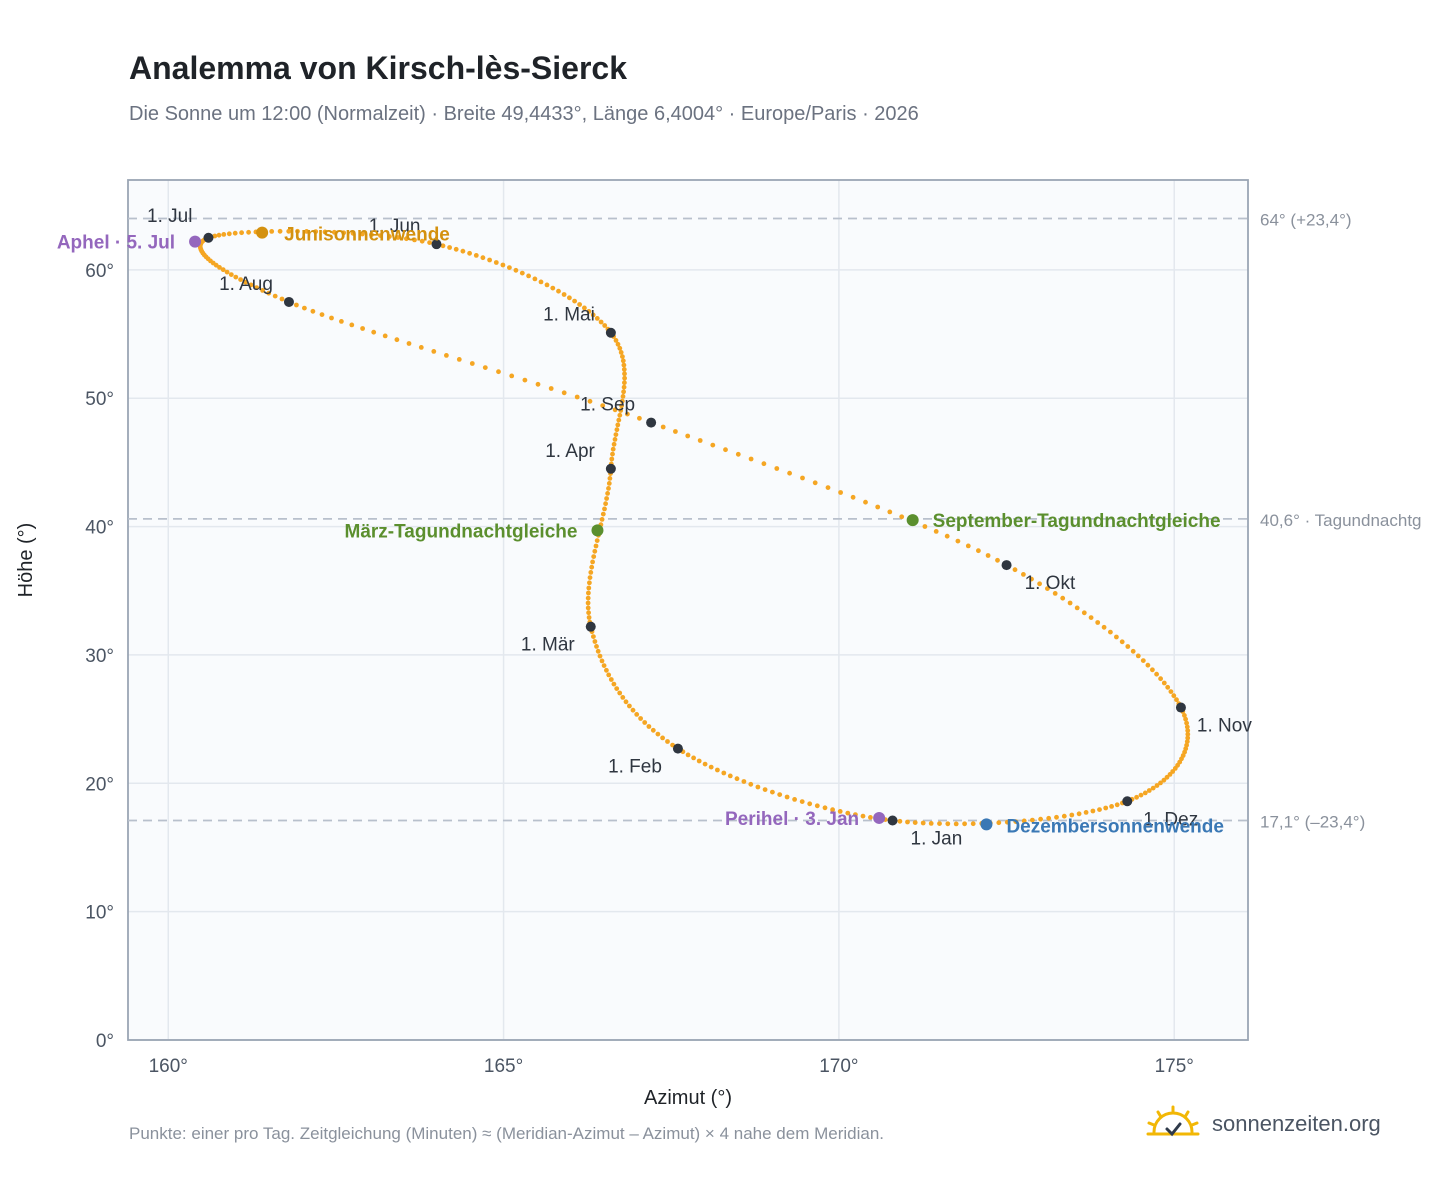 This screenshot has width=1448, height=1188. What do you see at coordinates (99, 399) in the screenshot?
I see `y-tick-label: 50°` at bounding box center [99, 399].